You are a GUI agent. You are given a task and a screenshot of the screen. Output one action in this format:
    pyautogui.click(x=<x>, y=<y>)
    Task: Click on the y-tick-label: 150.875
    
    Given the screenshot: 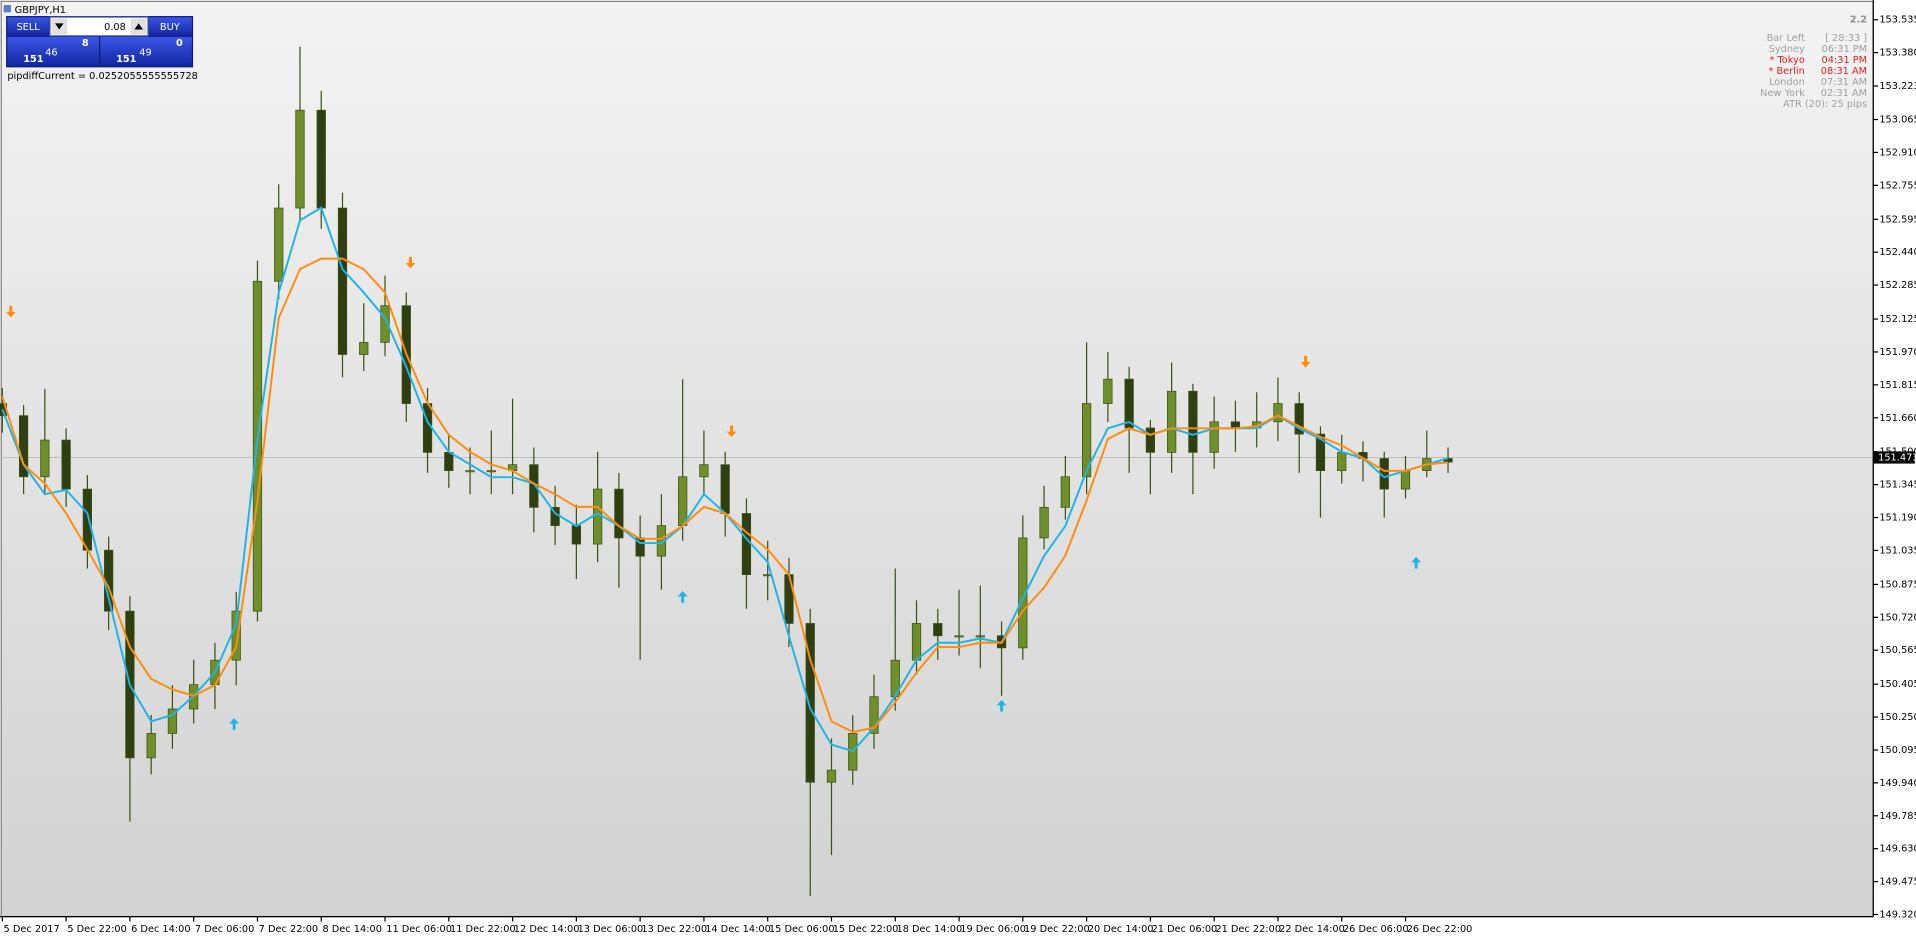 What is the action you would take?
    pyautogui.click(x=1897, y=584)
    